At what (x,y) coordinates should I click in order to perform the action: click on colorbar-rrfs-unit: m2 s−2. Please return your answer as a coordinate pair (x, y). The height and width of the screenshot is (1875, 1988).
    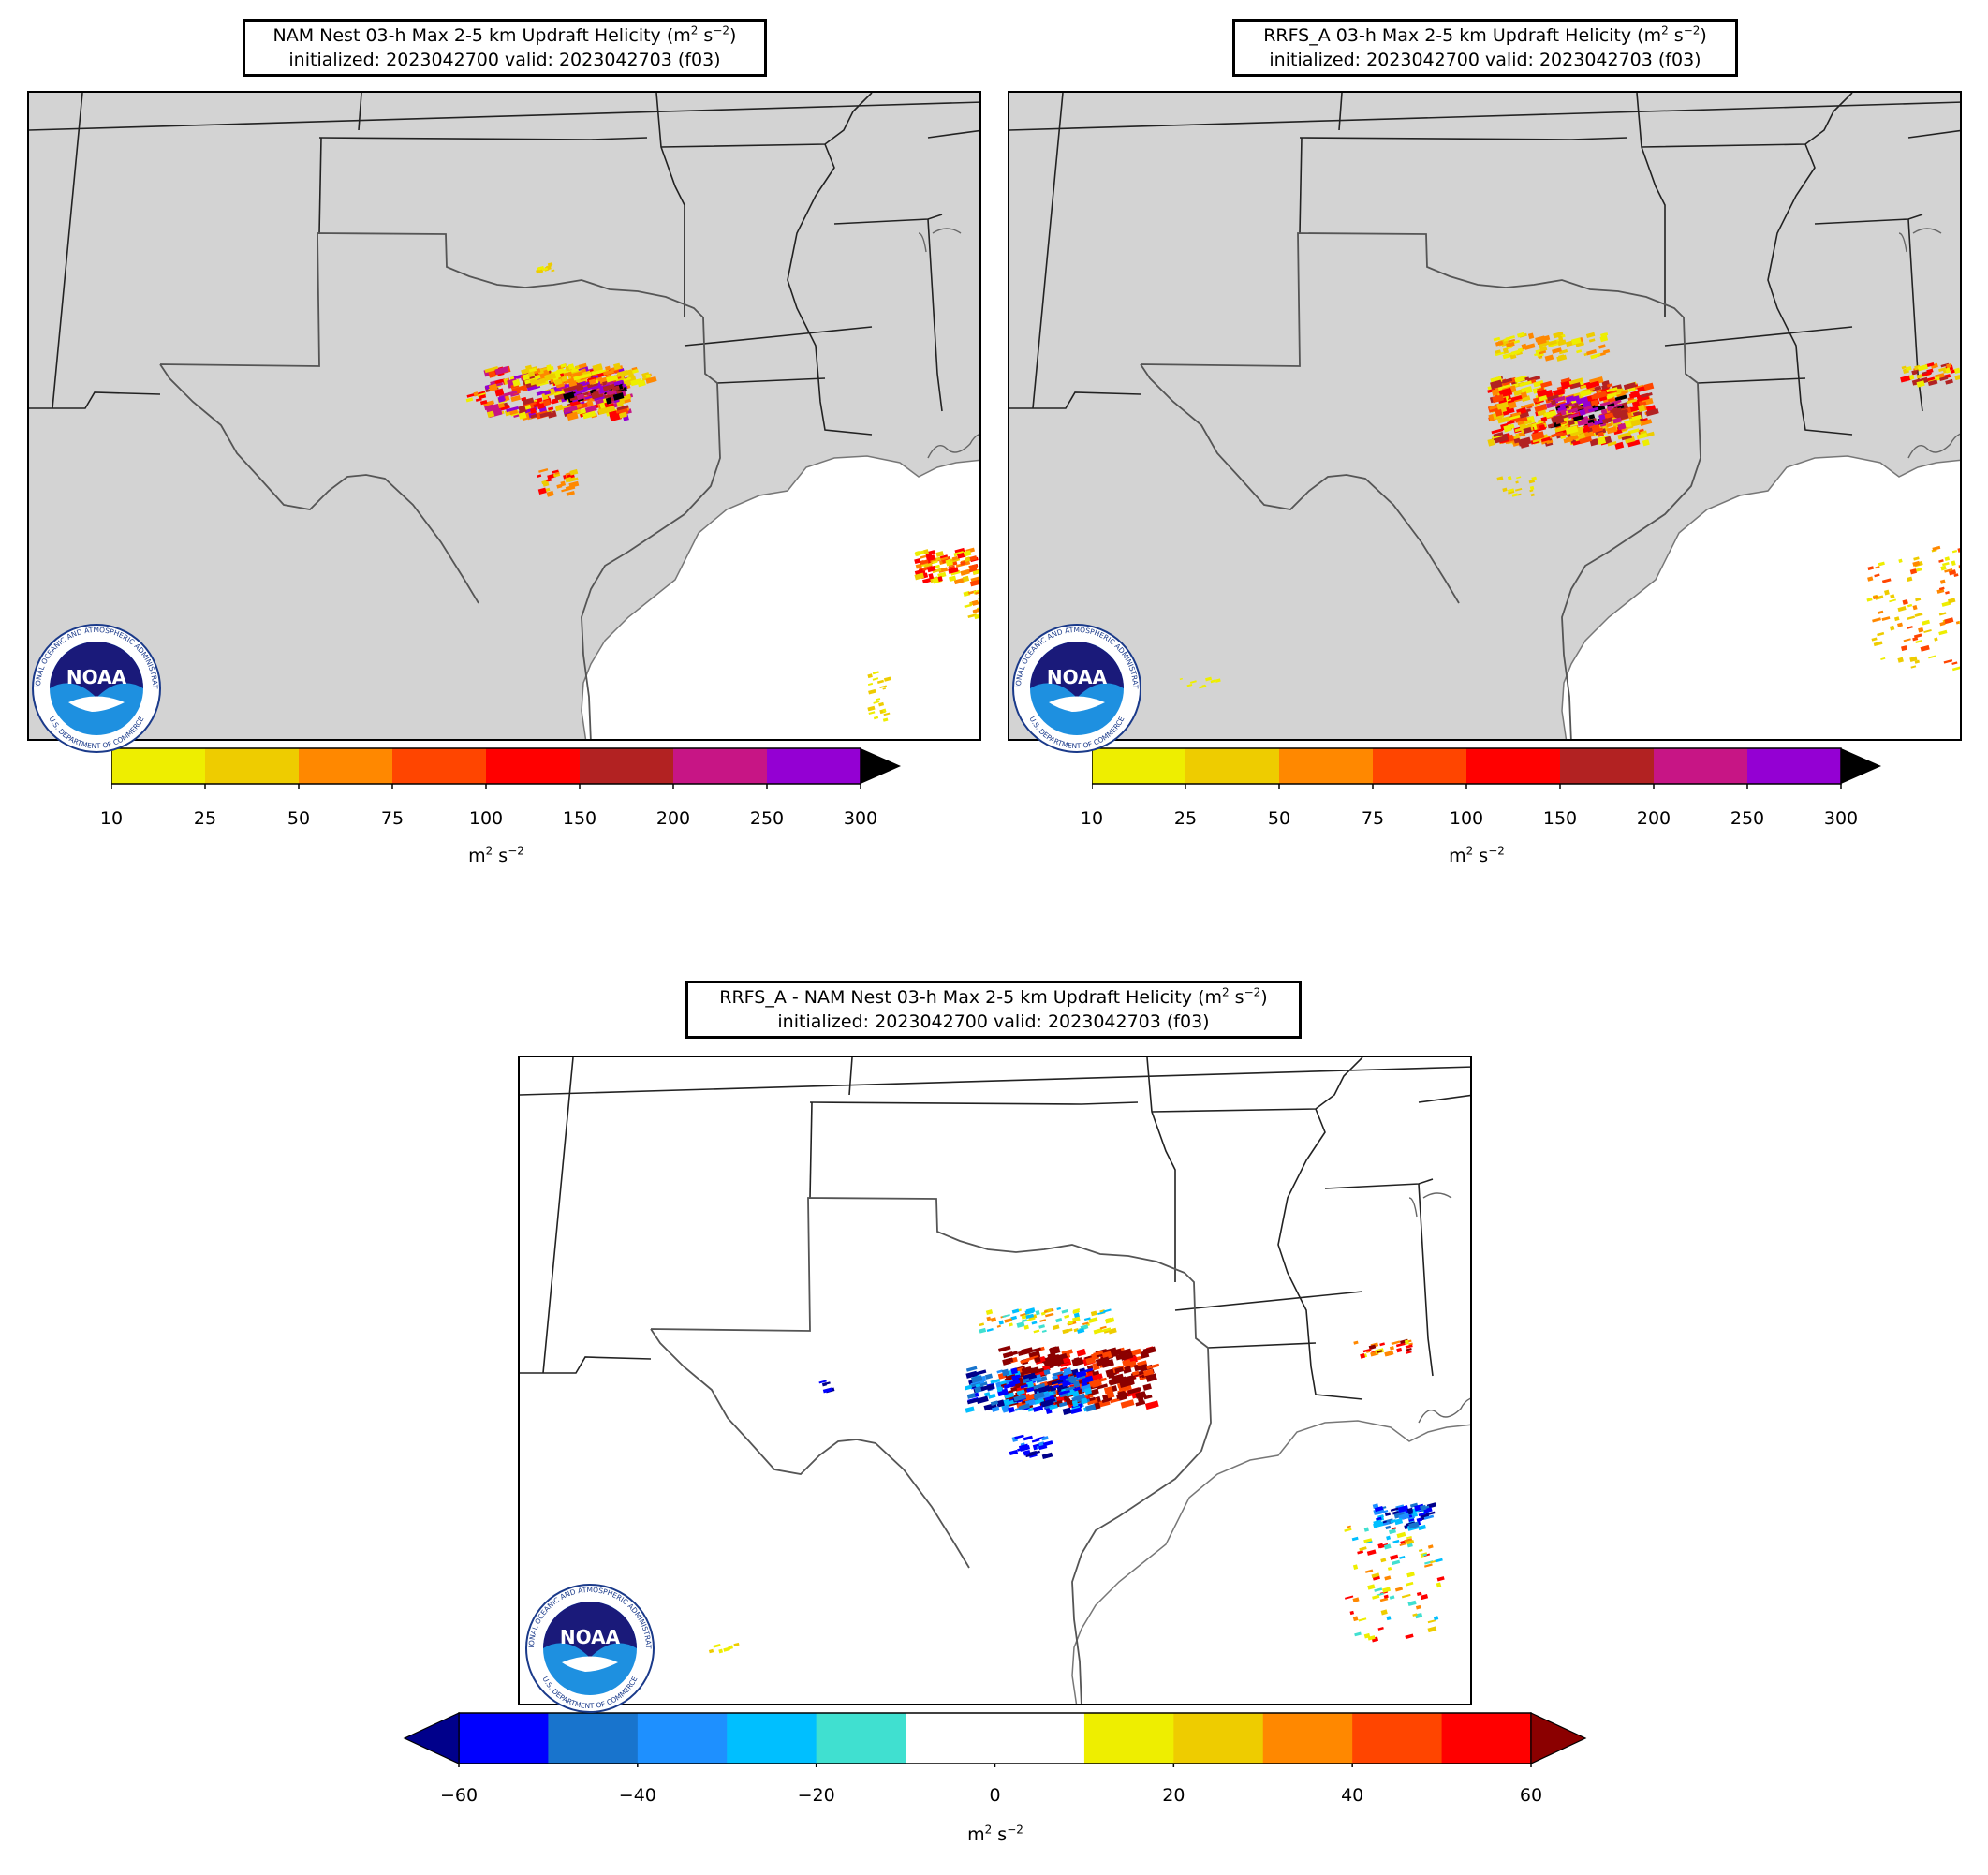
    Looking at the image, I should click on (1477, 855).